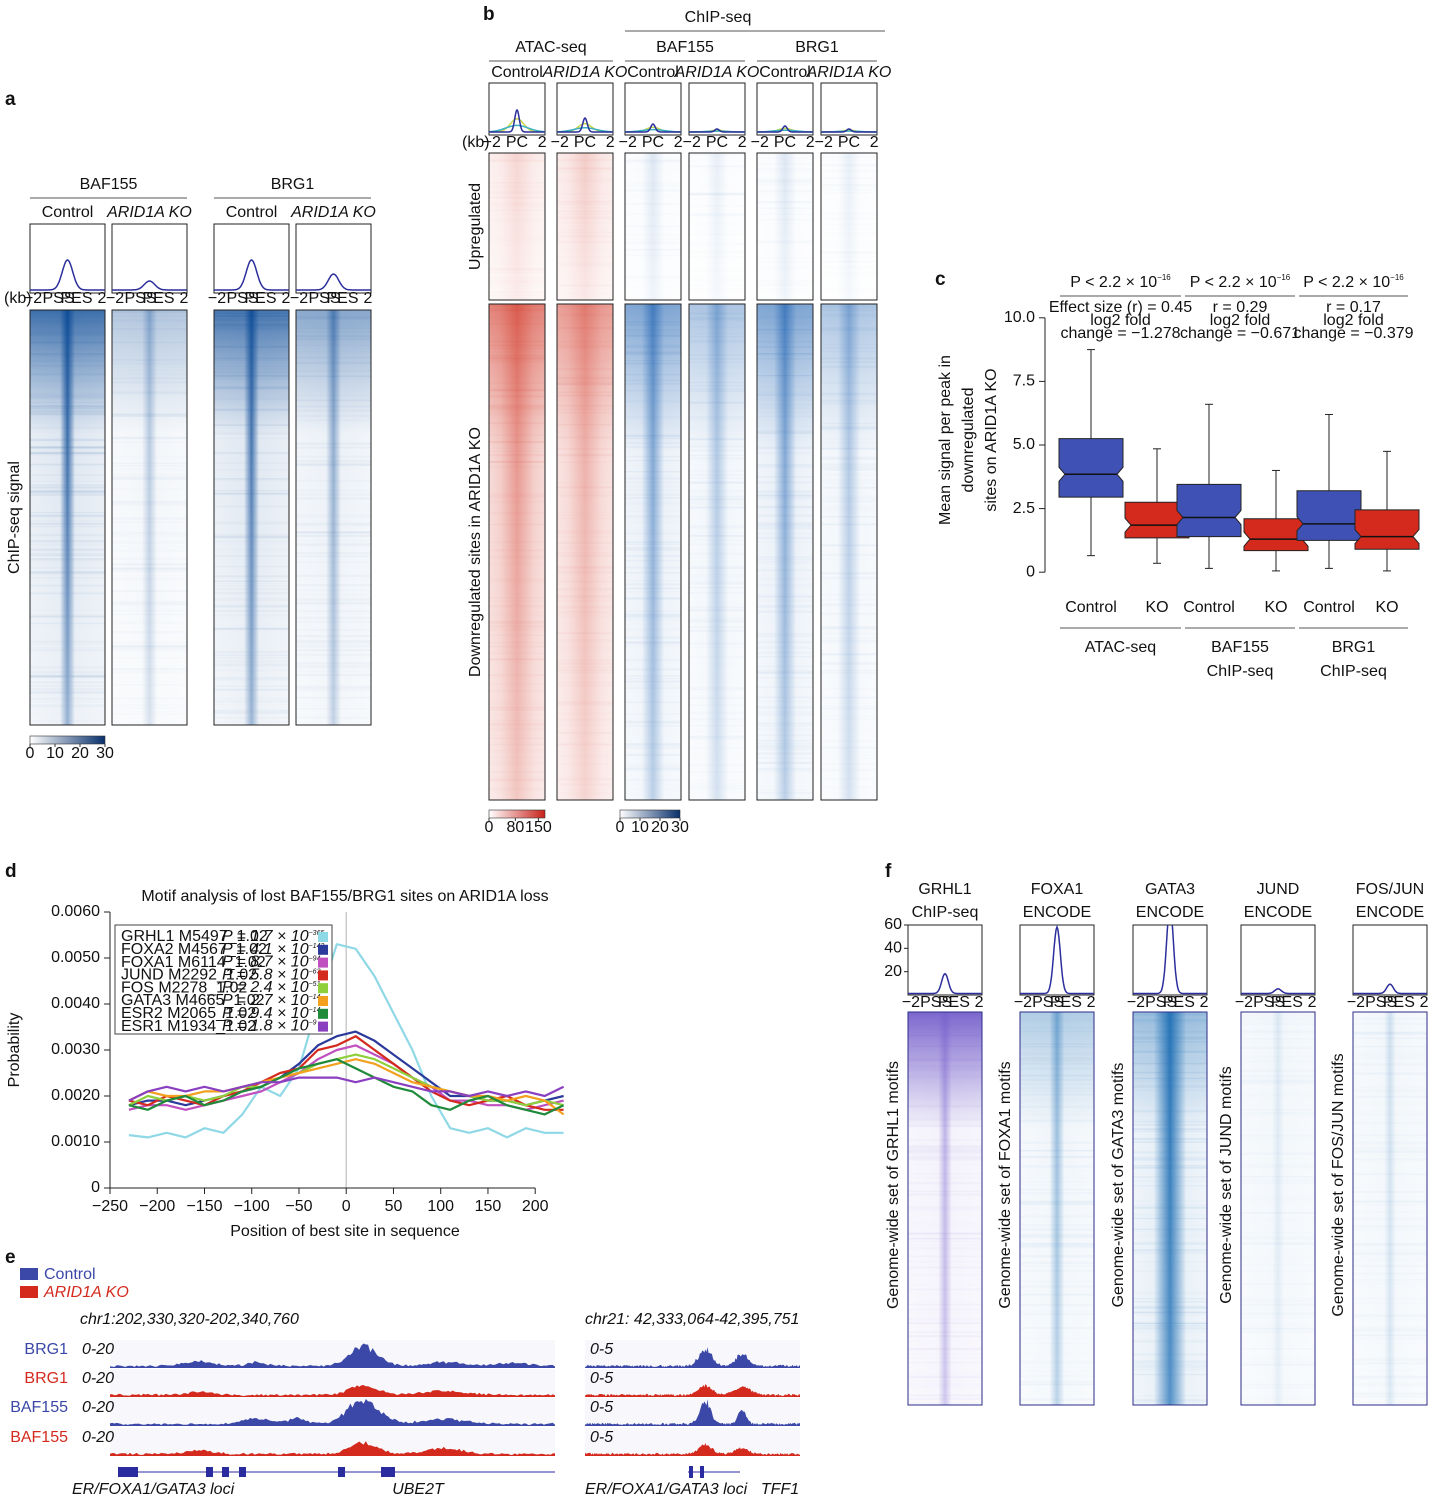 The width and height of the screenshot is (1431, 1505). What do you see at coordinates (14, 517) in the screenshot?
I see `row-label: ChIP-seq signal` at bounding box center [14, 517].